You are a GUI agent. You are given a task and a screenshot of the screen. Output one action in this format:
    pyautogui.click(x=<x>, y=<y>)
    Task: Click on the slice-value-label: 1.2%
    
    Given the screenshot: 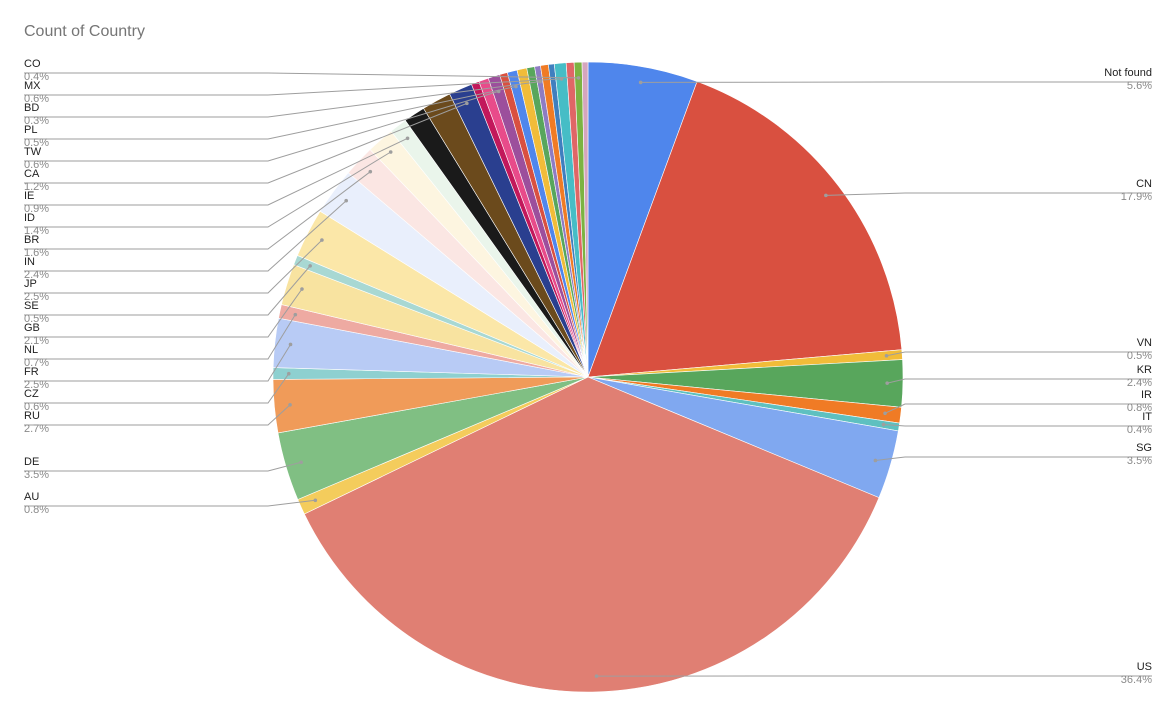 What is the action you would take?
    pyautogui.click(x=36, y=187)
    